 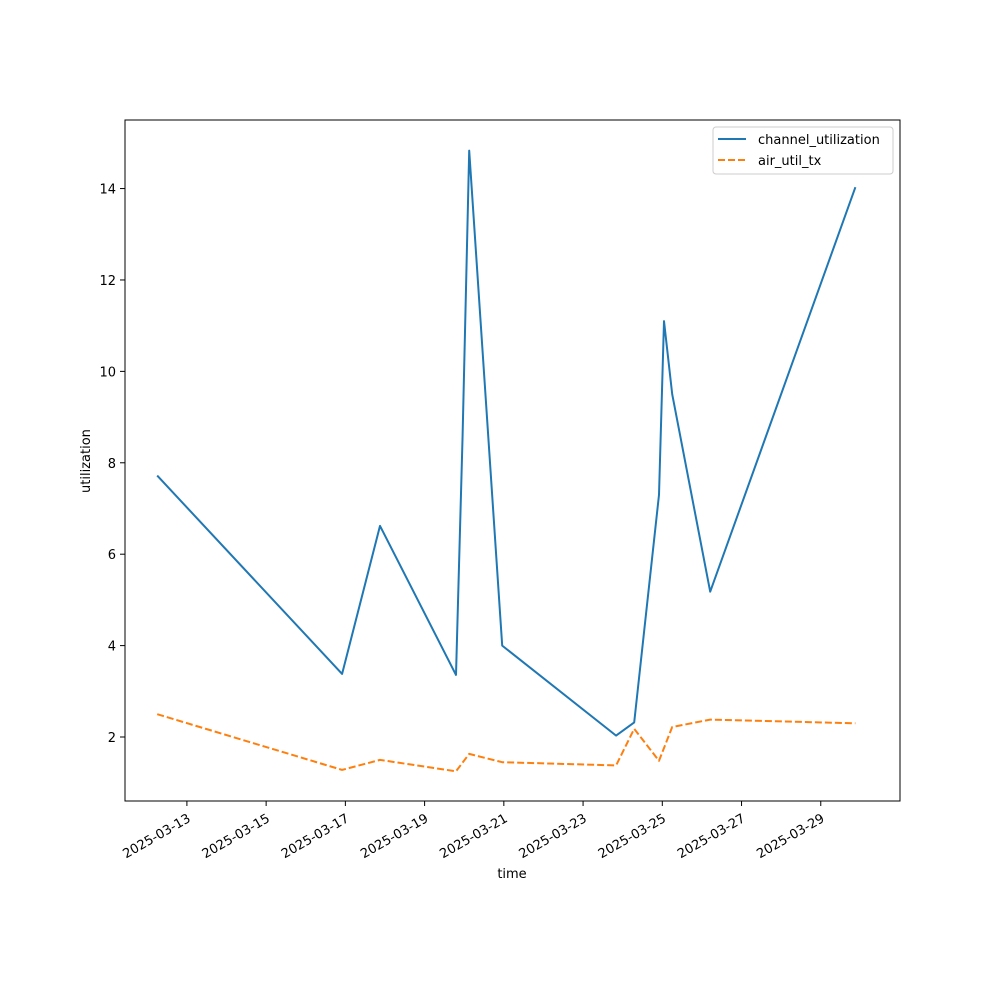 I want to click on x-axis-label: time, so click(x=511, y=874).